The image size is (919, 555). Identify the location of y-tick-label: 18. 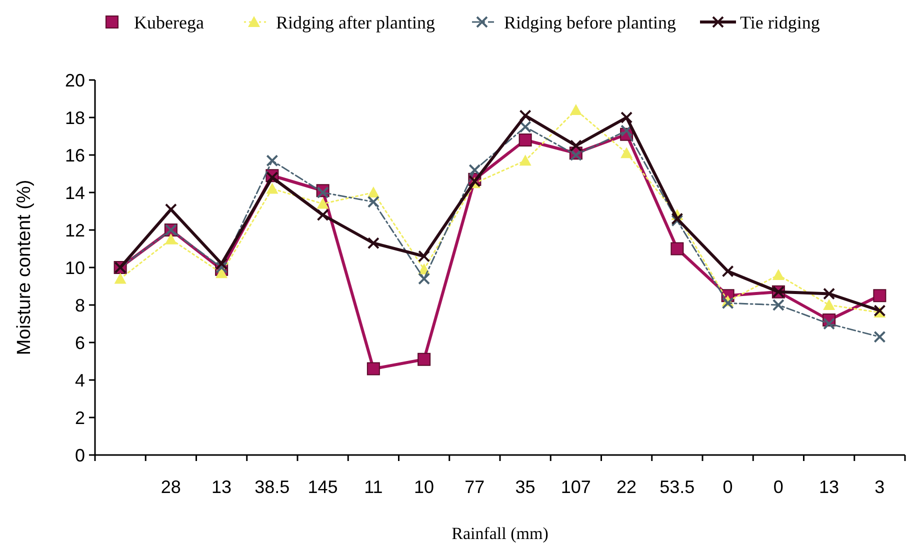
(74, 118).